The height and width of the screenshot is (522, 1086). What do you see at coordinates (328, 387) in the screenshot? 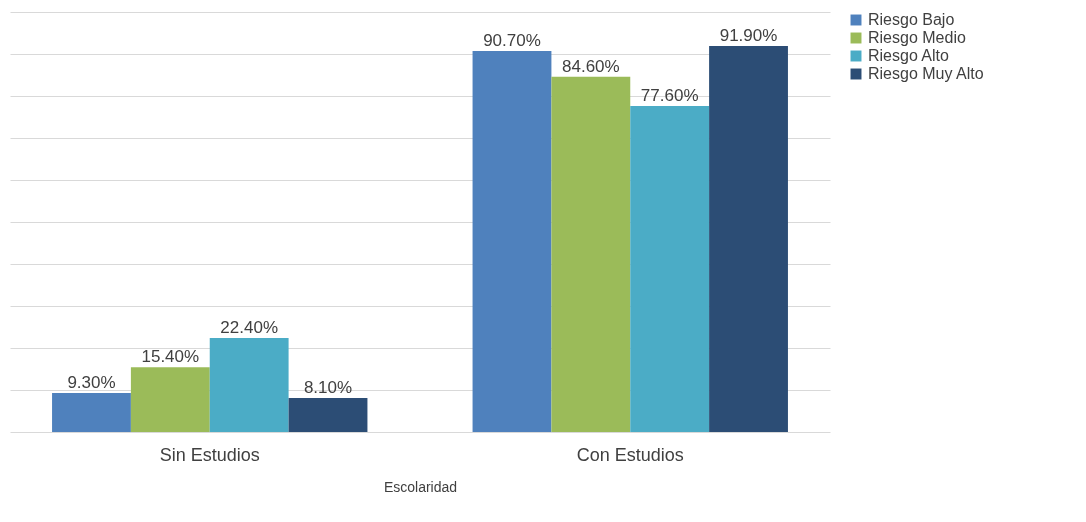
I see `data-label: 8.10%` at bounding box center [328, 387].